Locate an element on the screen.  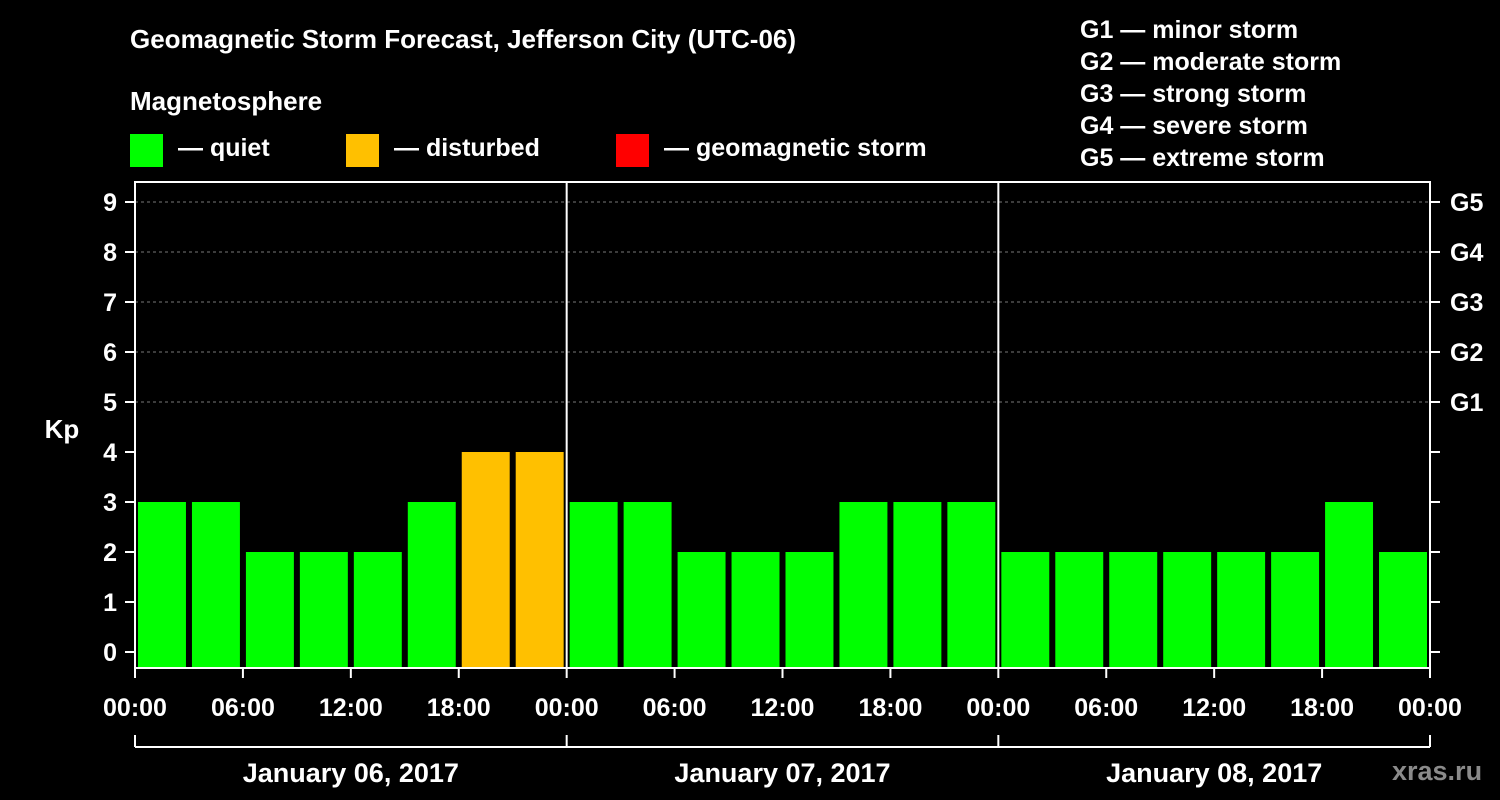
x-tick-label-1: 06:00 is located at coordinates (243, 708).